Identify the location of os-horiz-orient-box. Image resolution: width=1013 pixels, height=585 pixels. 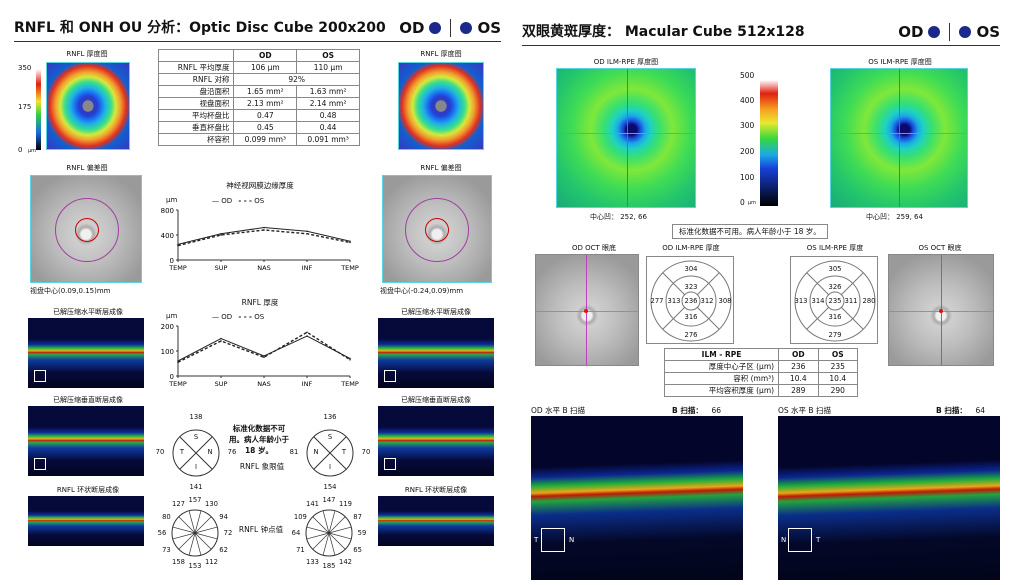
(390, 376).